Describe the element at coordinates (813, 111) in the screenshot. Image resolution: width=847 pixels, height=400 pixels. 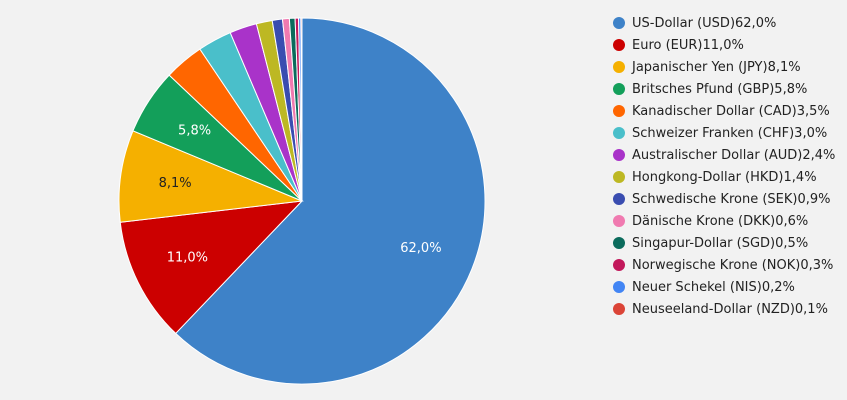
I see `legend-value: 3,5%` at that location.